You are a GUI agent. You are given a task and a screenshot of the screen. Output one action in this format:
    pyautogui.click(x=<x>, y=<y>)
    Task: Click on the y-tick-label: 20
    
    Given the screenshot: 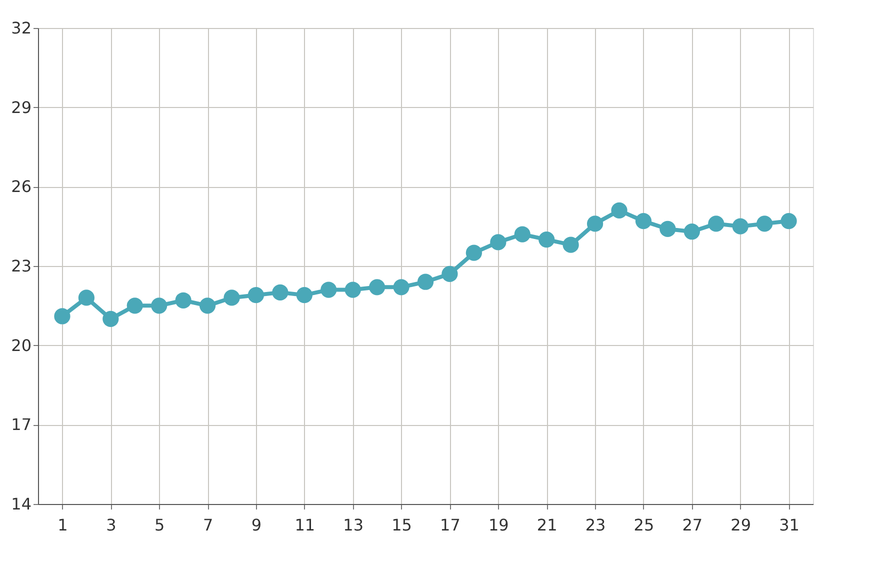 What is the action you would take?
    pyautogui.click(x=21, y=345)
    